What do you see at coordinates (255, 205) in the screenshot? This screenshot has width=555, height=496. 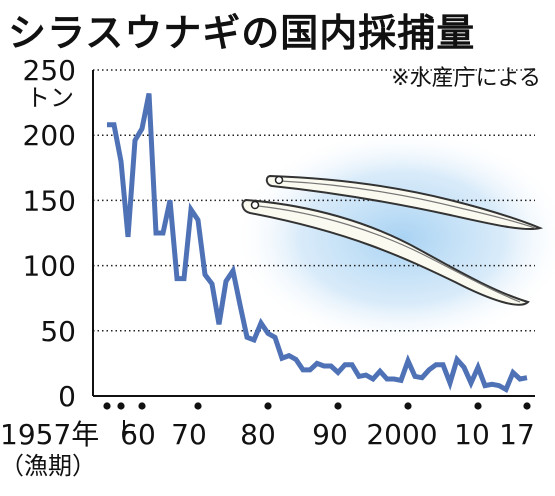 I see `eel-lower-eye` at bounding box center [255, 205].